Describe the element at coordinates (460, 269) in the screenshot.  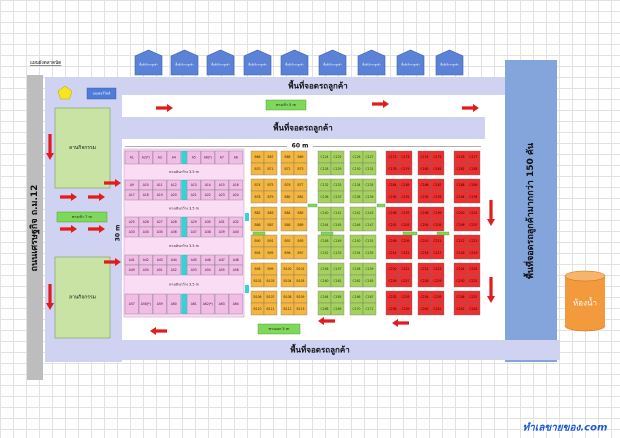
I see `stall-label: C224` at that location.